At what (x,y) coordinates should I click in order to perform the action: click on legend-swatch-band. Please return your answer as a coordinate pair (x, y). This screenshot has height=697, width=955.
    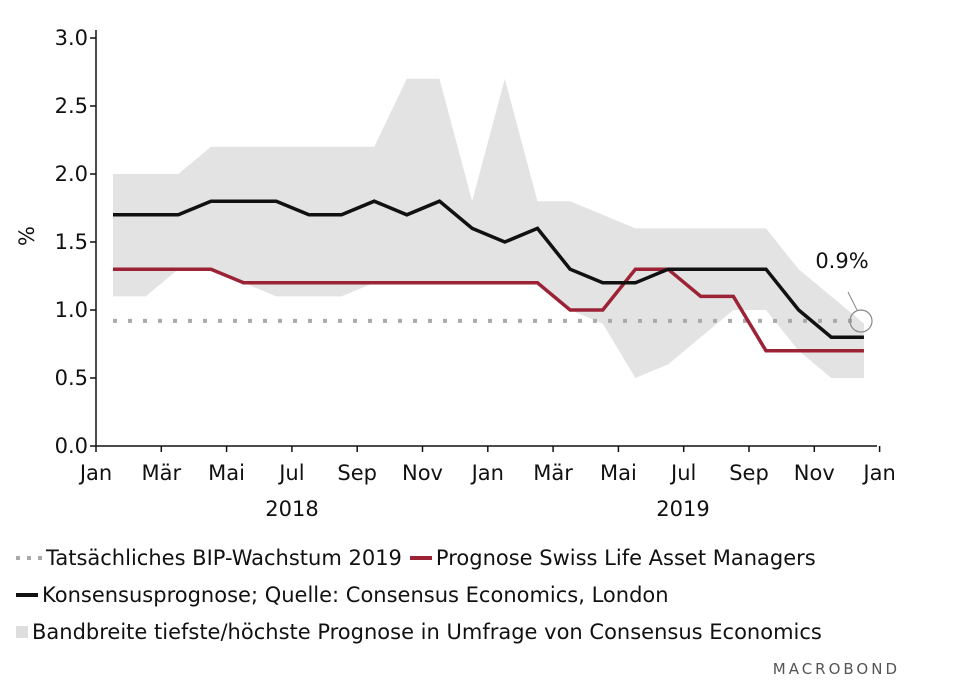
    Looking at the image, I should click on (22, 632).